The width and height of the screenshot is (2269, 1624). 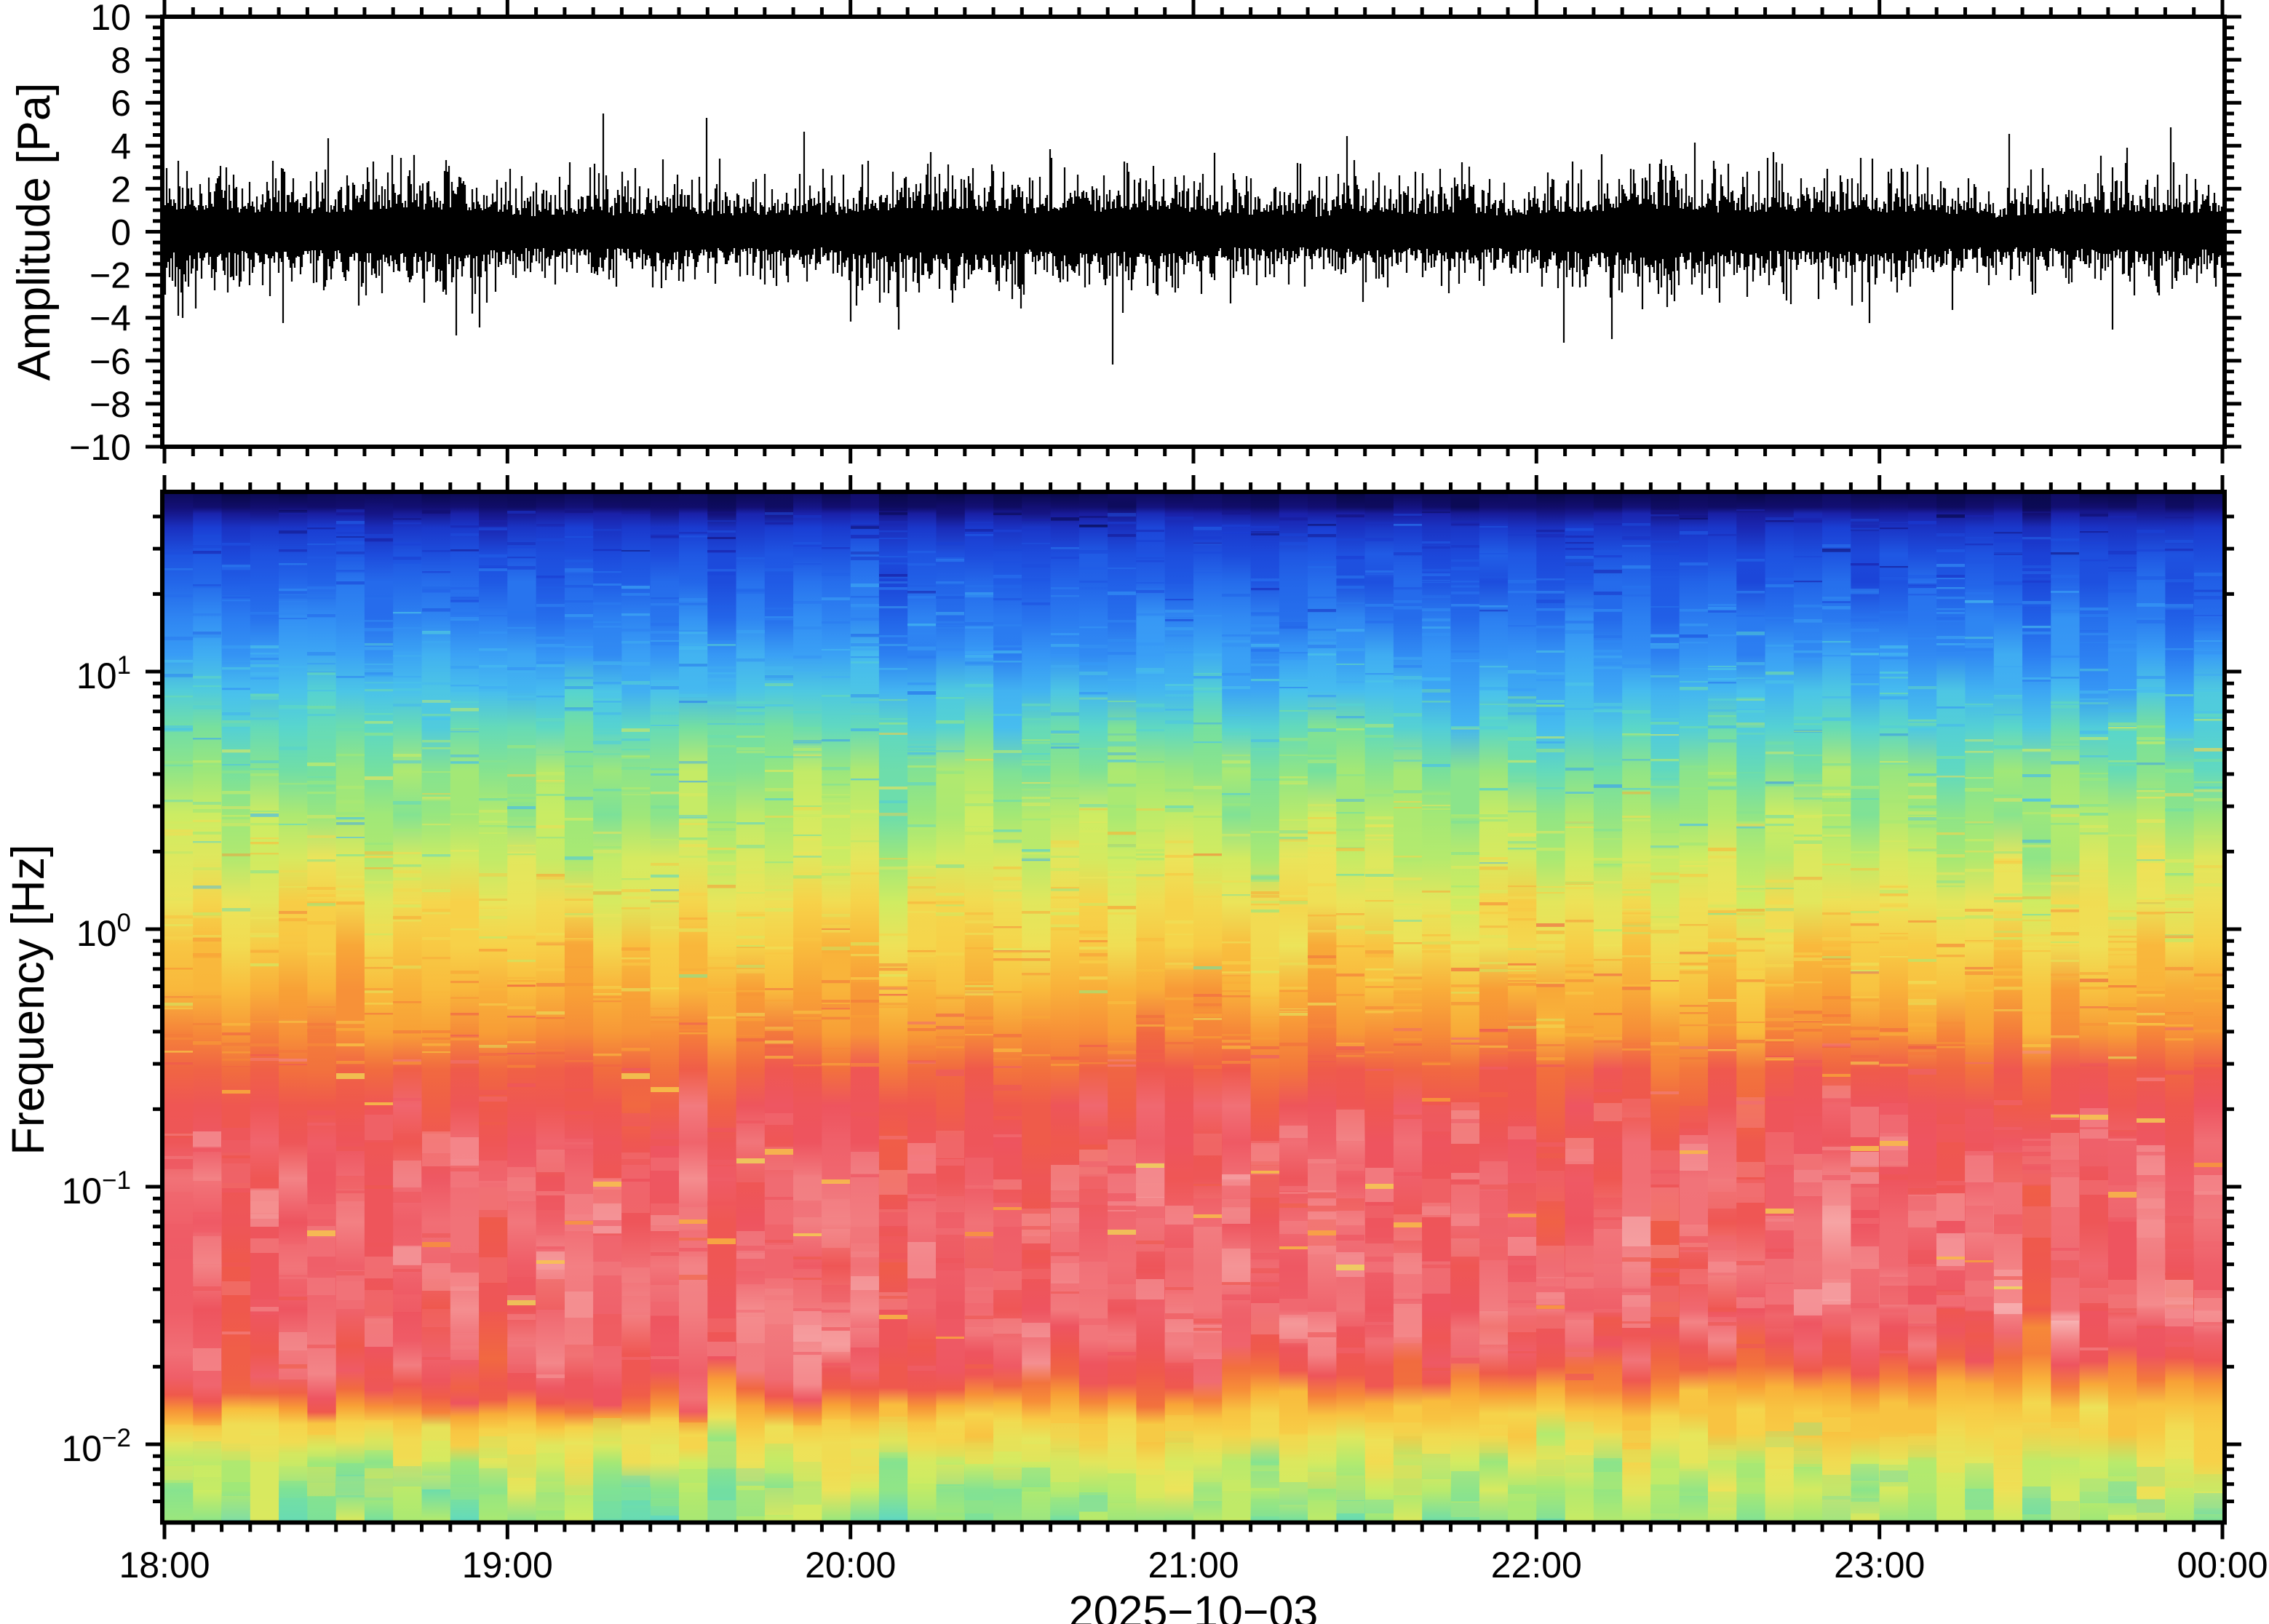 What do you see at coordinates (121, 103) in the screenshot?
I see `svg-text: 6` at bounding box center [121, 103].